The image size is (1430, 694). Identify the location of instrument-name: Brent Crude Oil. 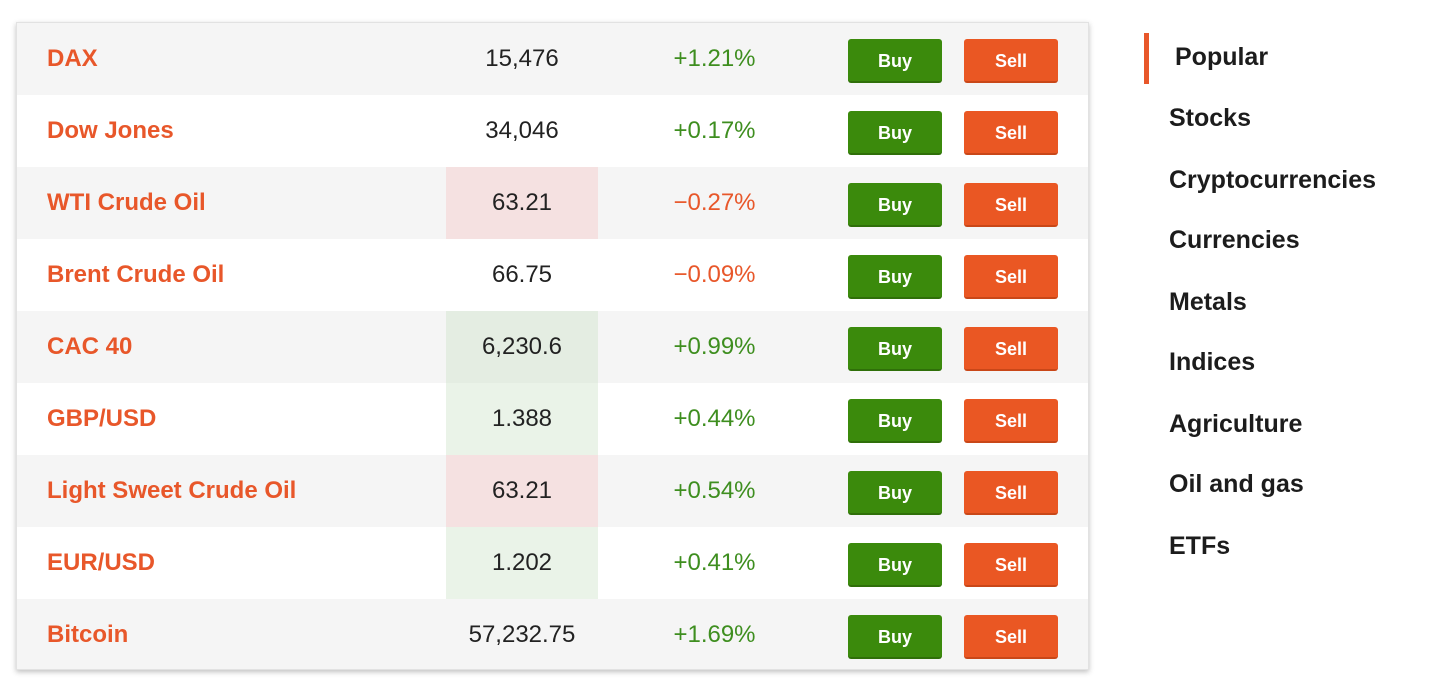
(136, 274).